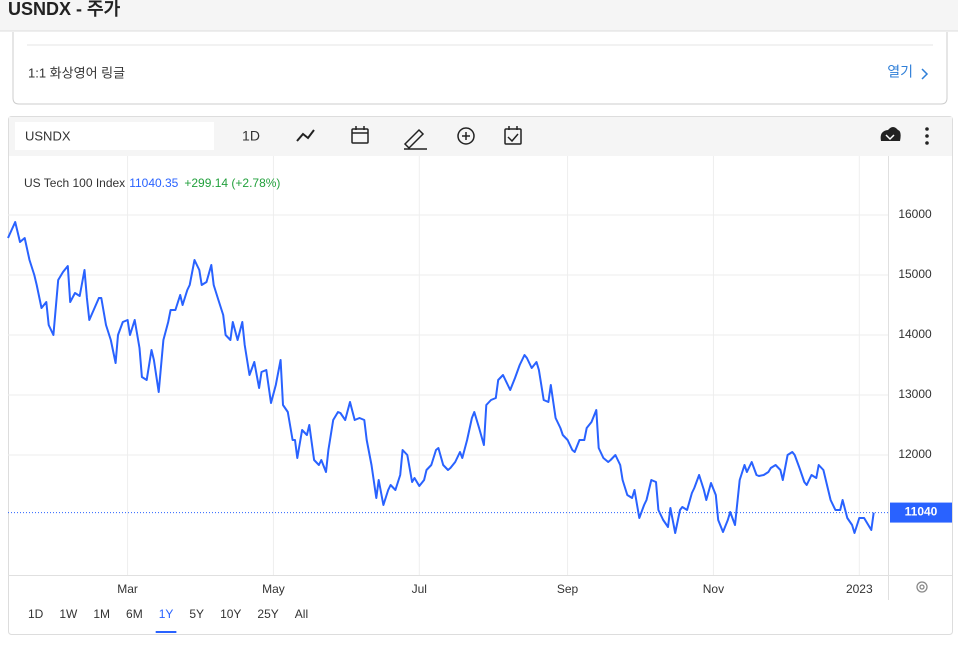 The width and height of the screenshot is (958, 649). I want to click on x-tick-label: Nov, so click(713, 589).